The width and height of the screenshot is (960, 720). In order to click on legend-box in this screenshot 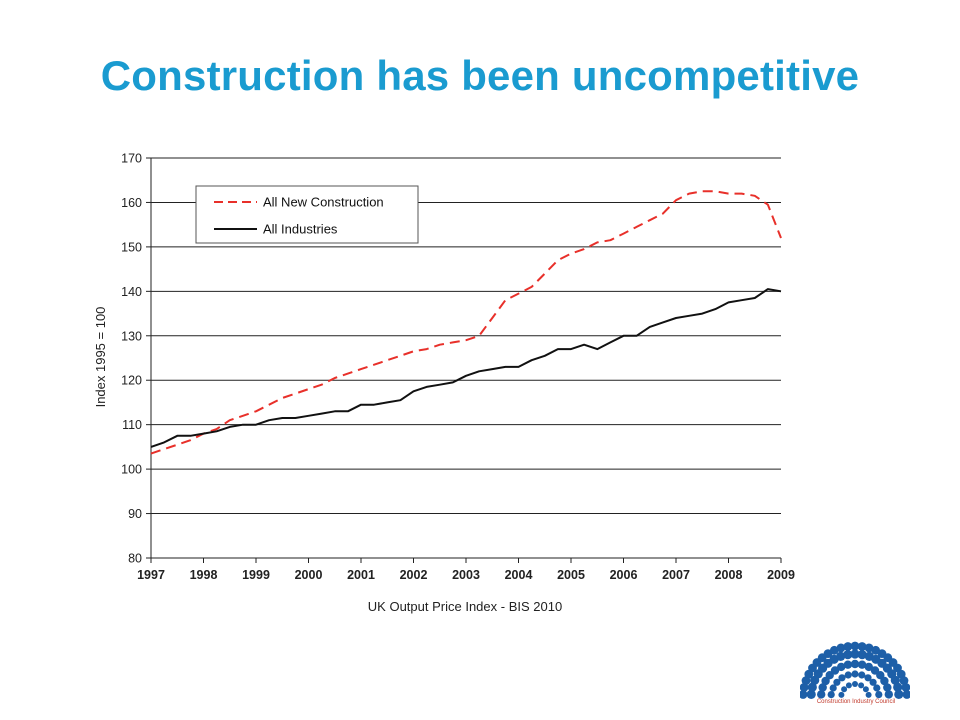, I will do `click(307, 214)`.